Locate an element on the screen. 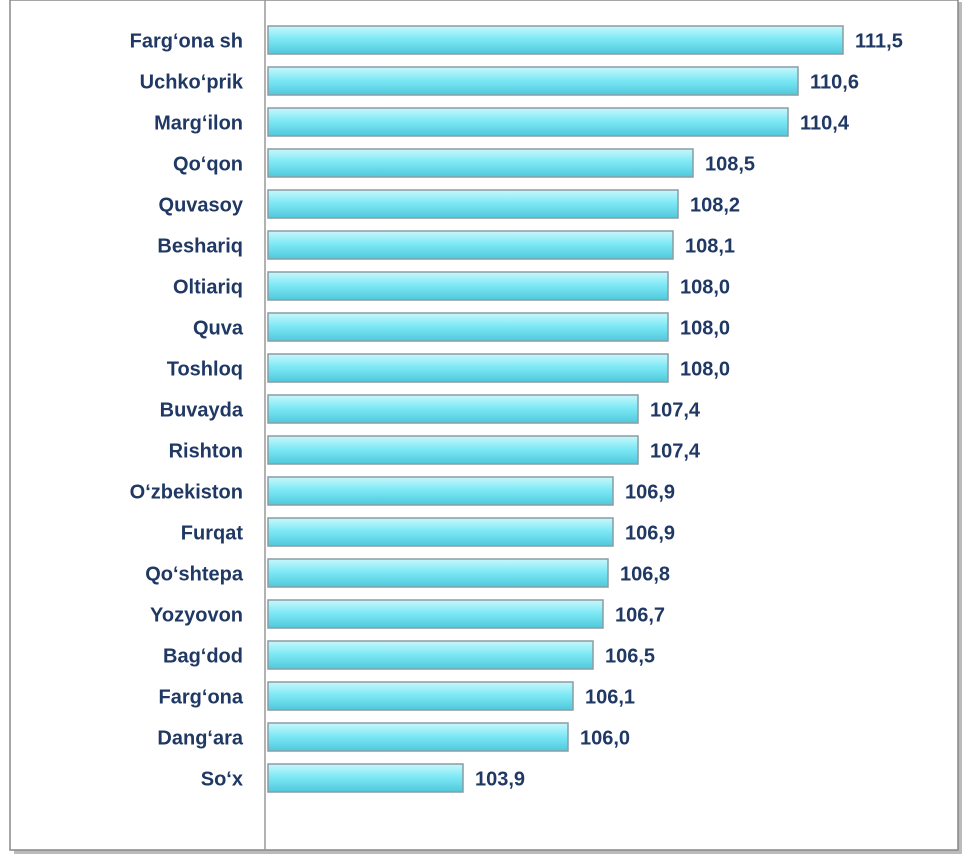 This screenshot has width=965, height=864. value-label: 110,6 is located at coordinates (834, 82).